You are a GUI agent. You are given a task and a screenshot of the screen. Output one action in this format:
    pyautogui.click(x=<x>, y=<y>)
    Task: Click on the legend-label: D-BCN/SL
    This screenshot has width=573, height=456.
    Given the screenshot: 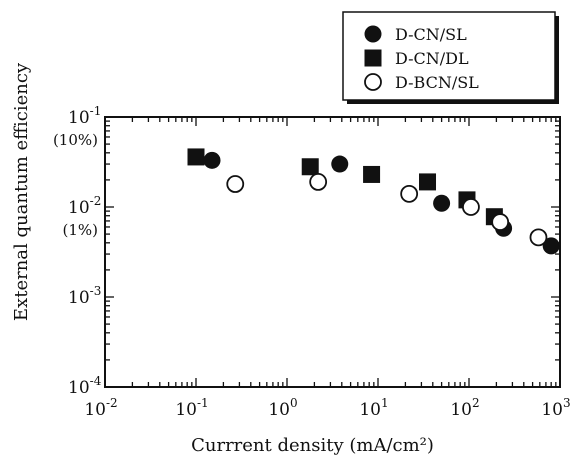 What is the action you would take?
    pyautogui.click(x=437, y=82)
    